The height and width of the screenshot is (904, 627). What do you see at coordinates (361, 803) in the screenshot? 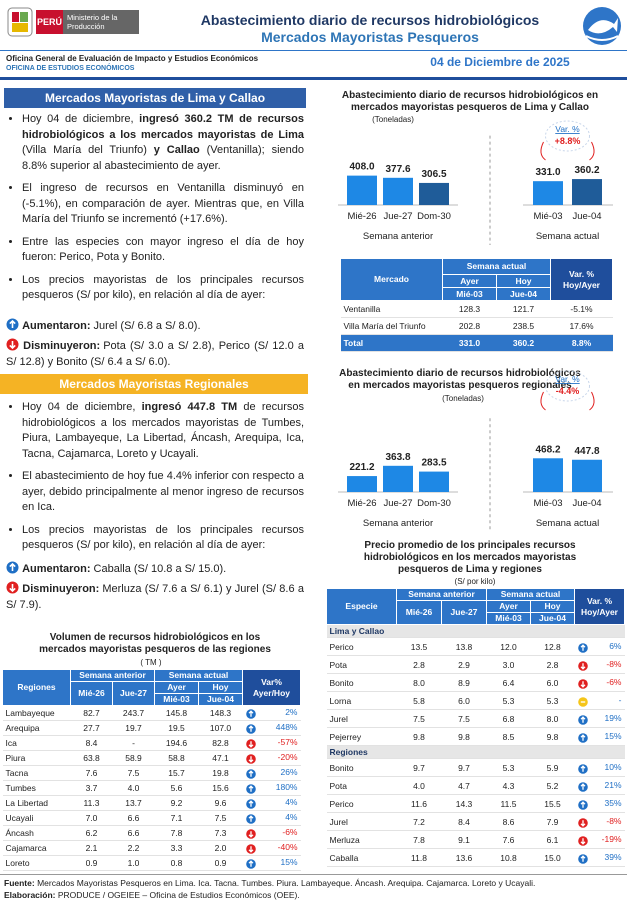
I see `cell: Perico` at bounding box center [361, 803].